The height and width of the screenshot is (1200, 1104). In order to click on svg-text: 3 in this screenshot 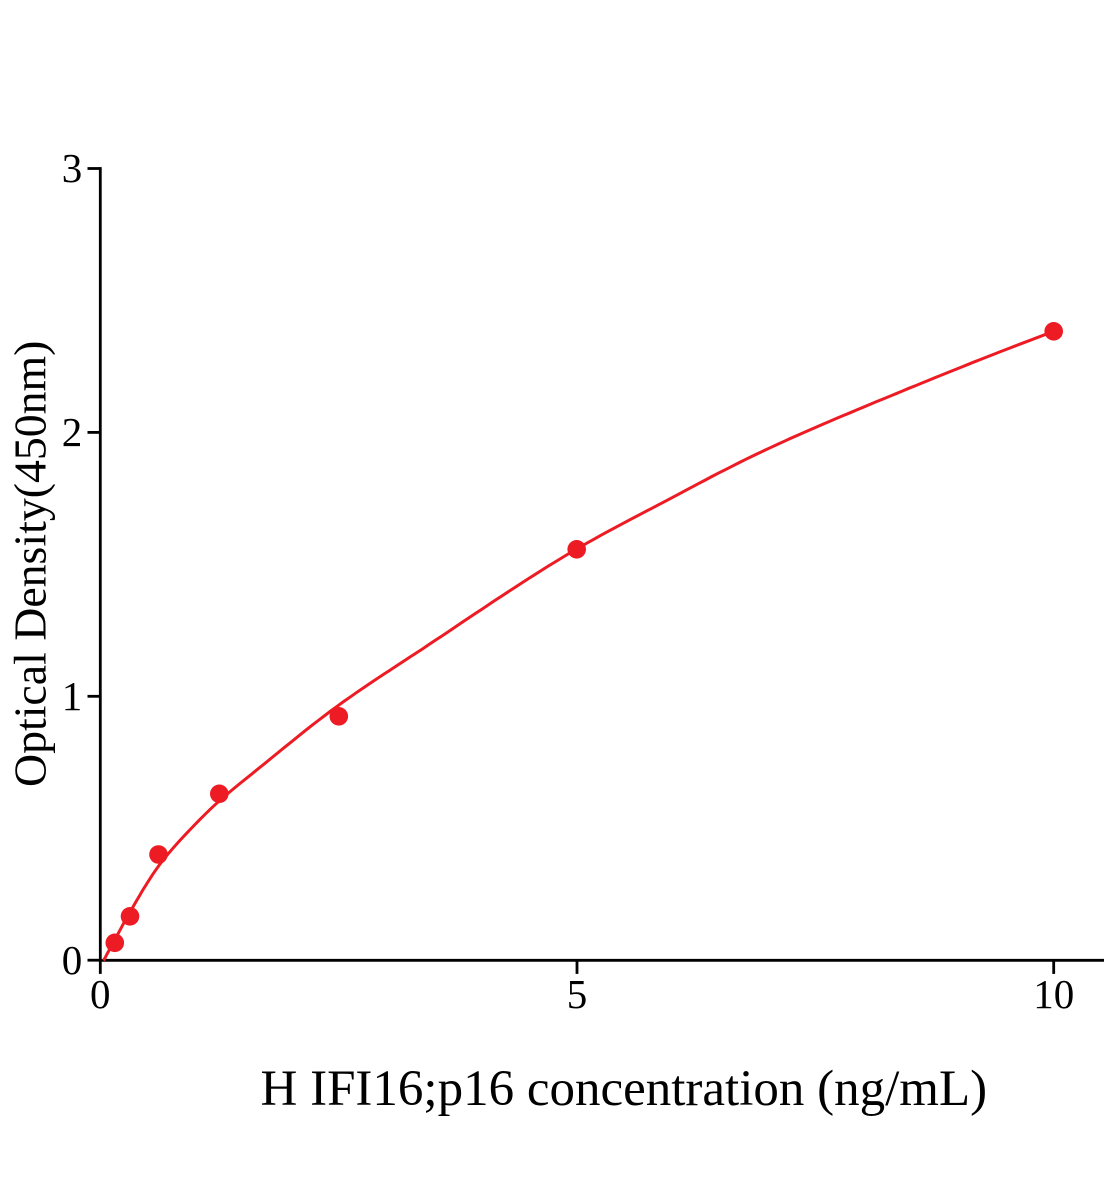, I will do `click(72, 168)`.